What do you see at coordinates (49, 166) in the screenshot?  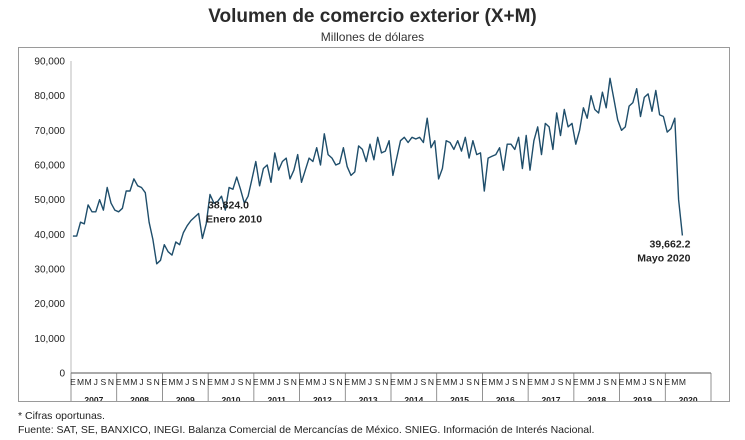 I see `y-tick-label: 60,000` at bounding box center [49, 166].